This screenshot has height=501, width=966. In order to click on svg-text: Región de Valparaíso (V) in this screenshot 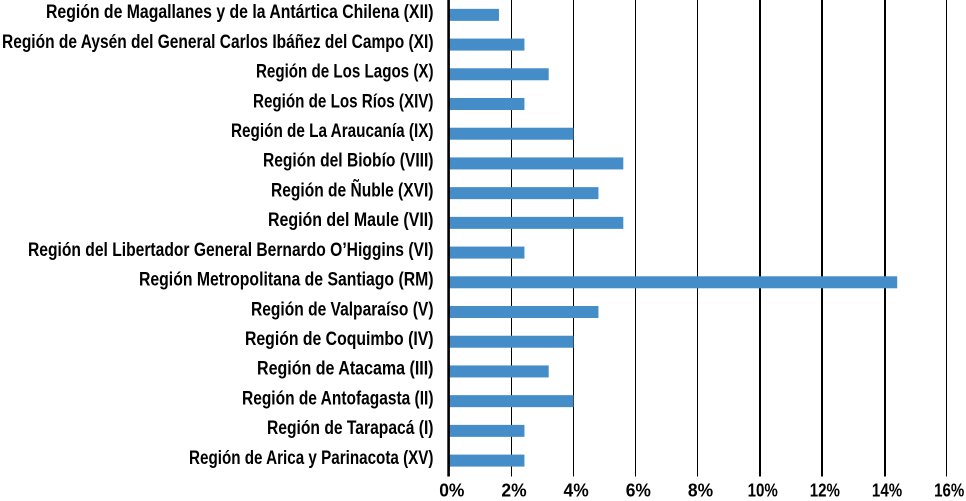, I will do `click(342, 309)`.